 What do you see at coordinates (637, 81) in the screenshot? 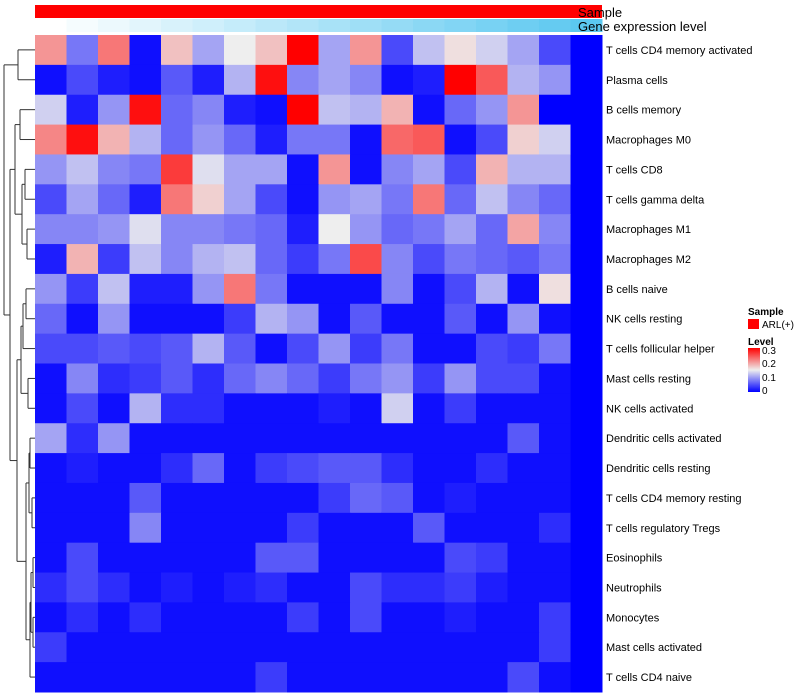
I see `row-label: Plasma cells` at bounding box center [637, 81].